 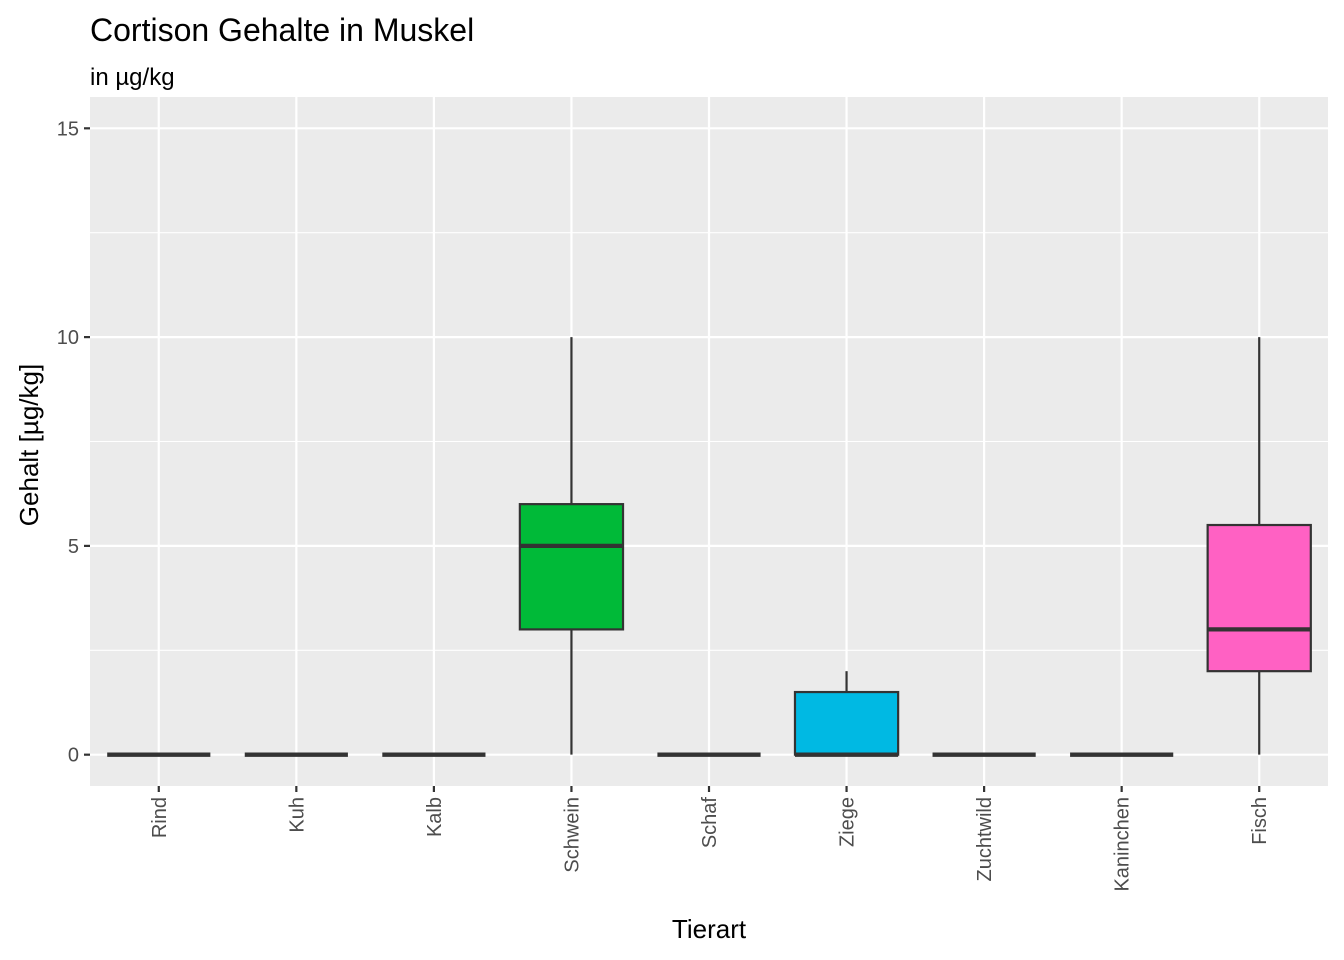 I want to click on y-axis-title: Gehalt [µg/kg], so click(x=29, y=445).